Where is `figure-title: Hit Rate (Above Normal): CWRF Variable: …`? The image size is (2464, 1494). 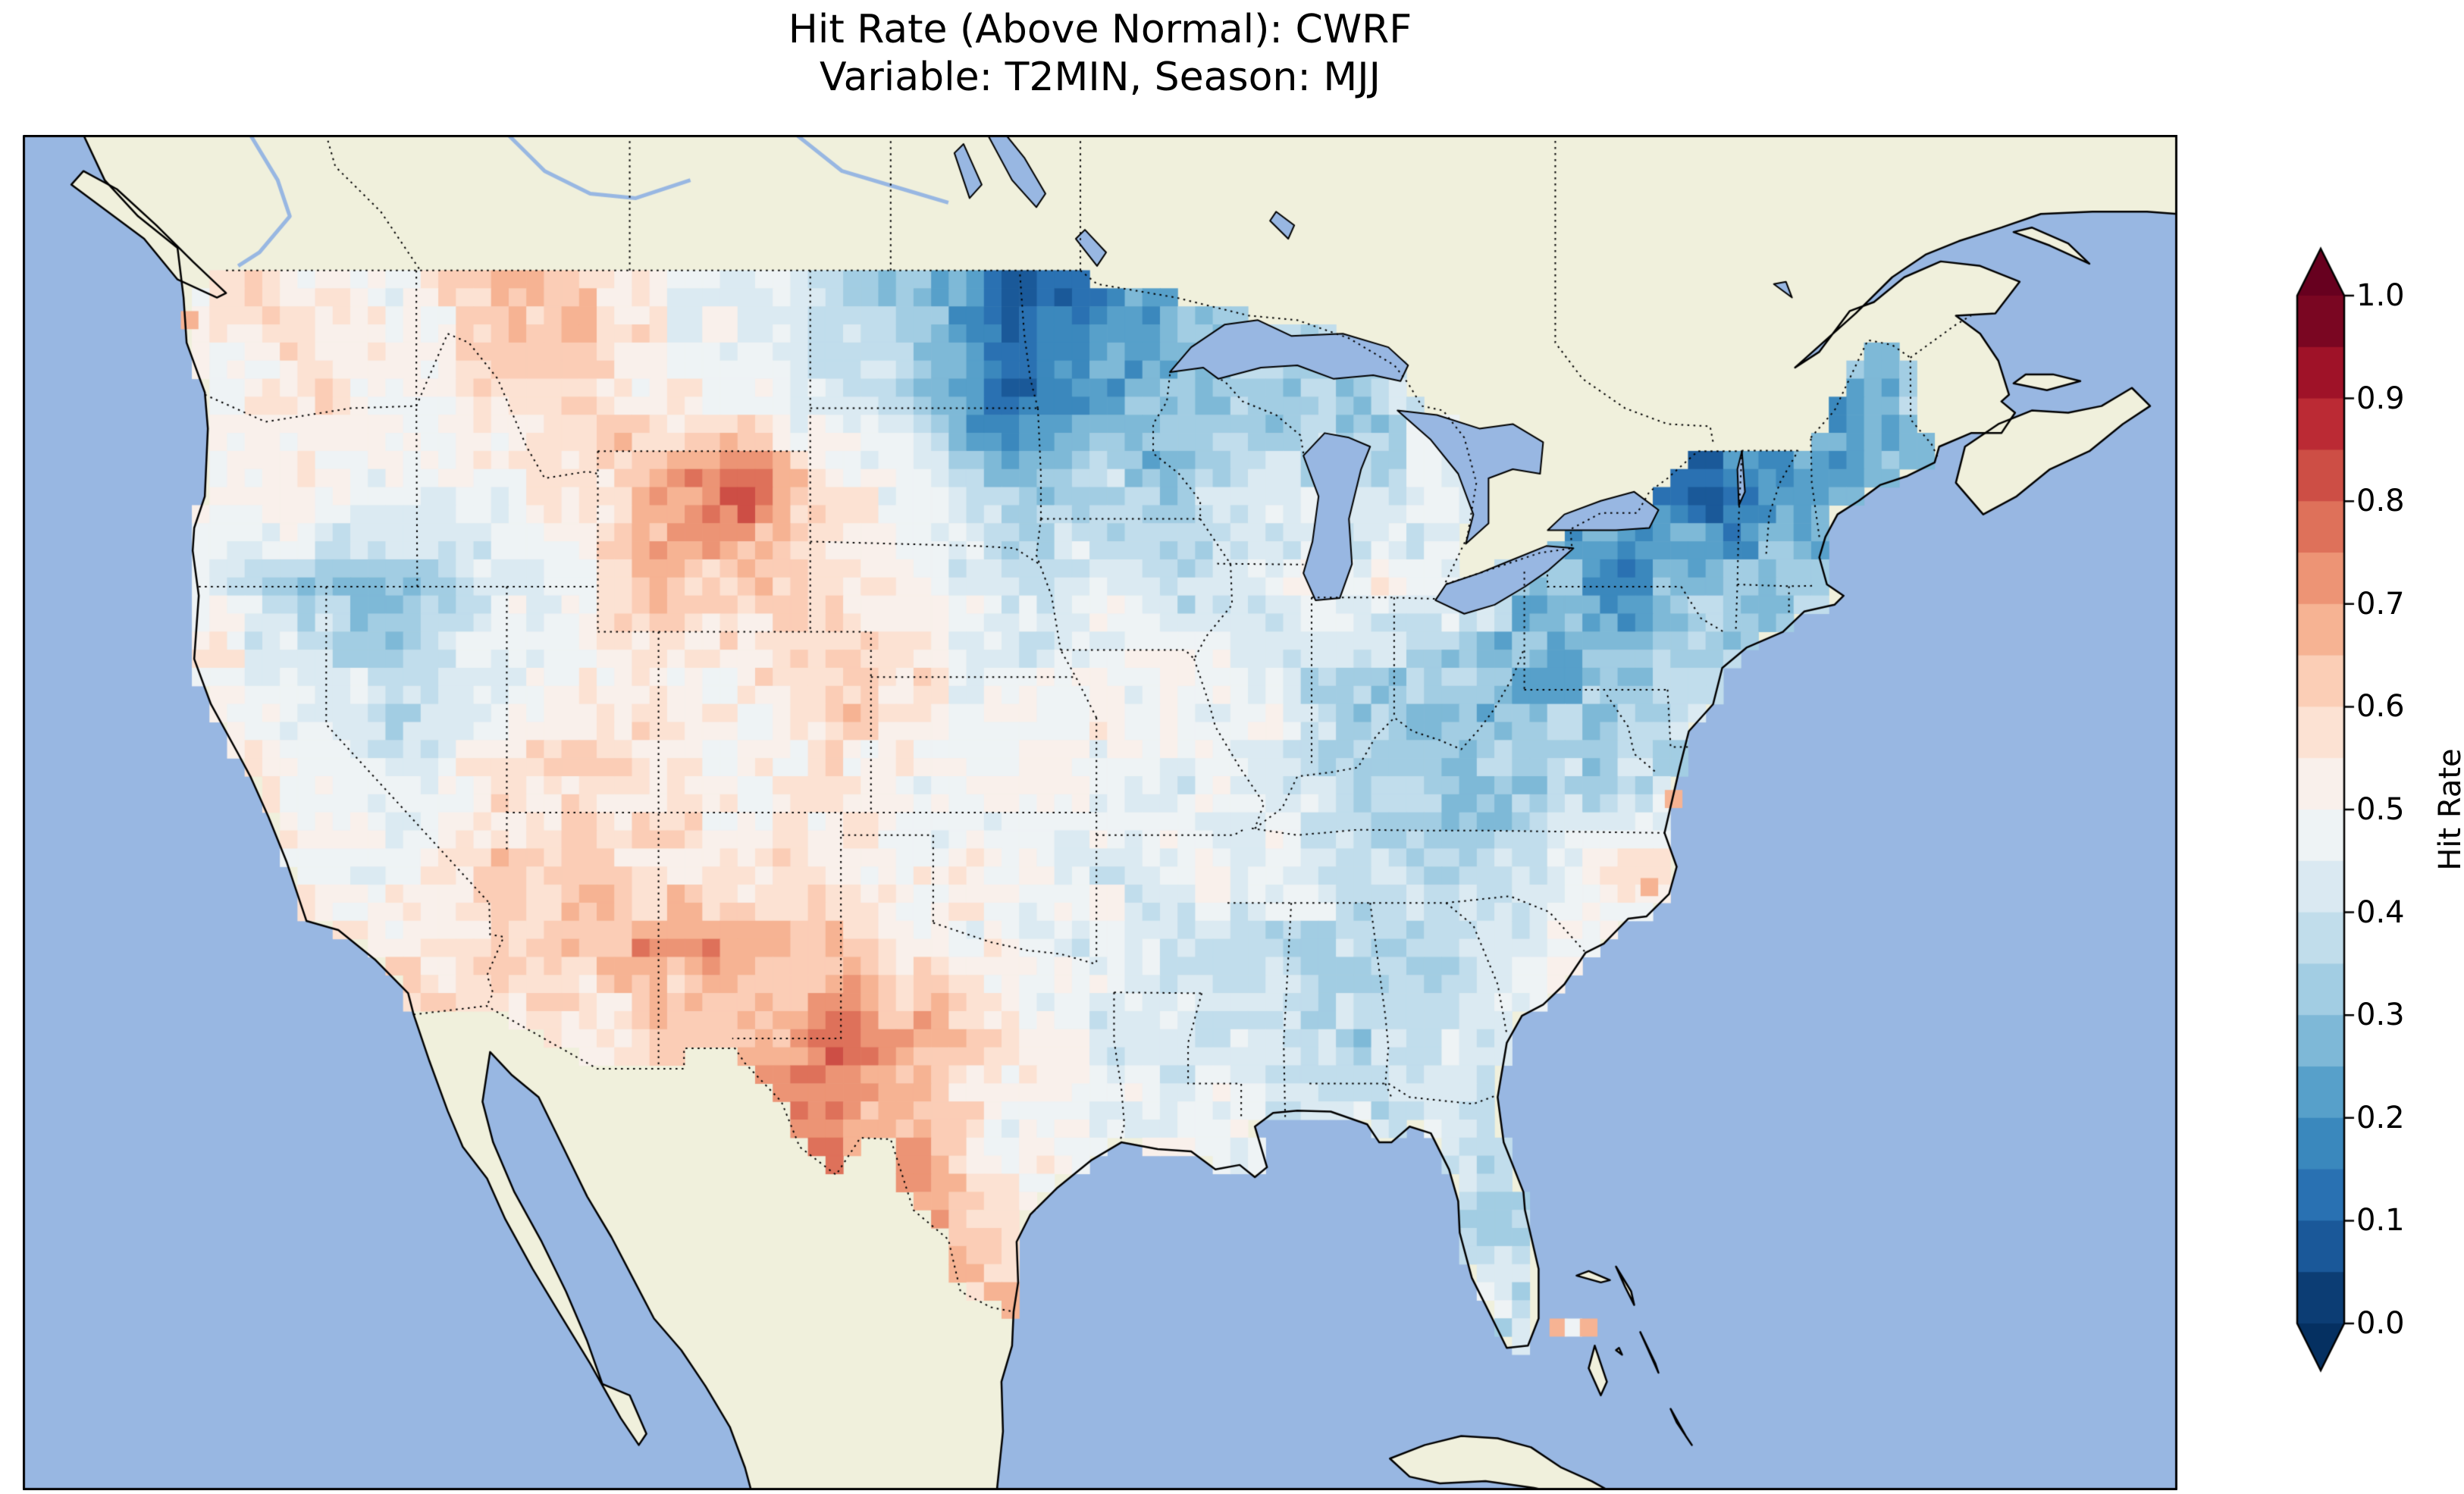
figure-title: Hit Rate (Above Normal): CWRF Variable: … is located at coordinates (1100, 54).